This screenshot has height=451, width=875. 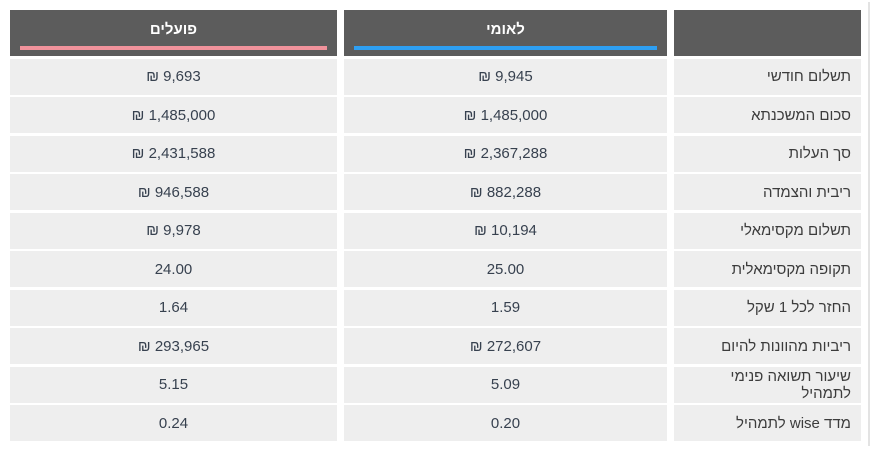 I want to click on right-edge-divider, so click(x=869, y=224).